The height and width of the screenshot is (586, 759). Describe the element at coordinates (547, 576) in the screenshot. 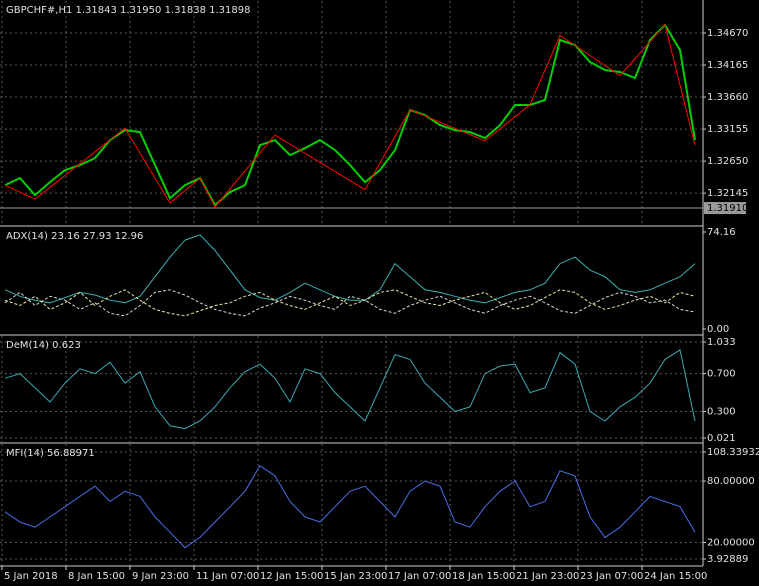

I see `x-tick-label: 21 Jan 23:00` at that location.